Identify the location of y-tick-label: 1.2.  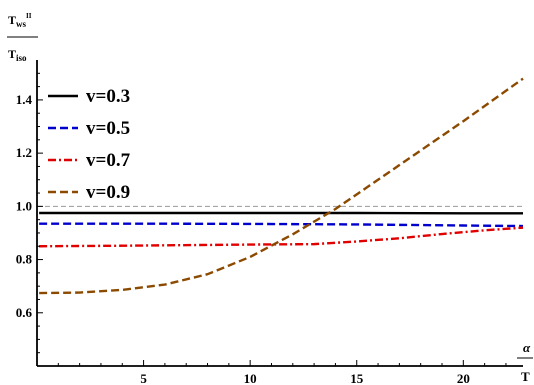
(24, 152).